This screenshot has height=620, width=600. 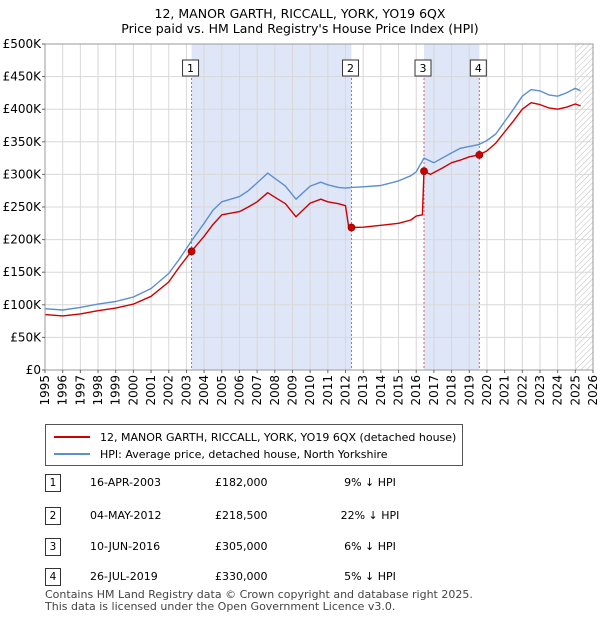 What do you see at coordinates (23, 44) in the screenshot?
I see `y-tick-label: £500K` at bounding box center [23, 44].